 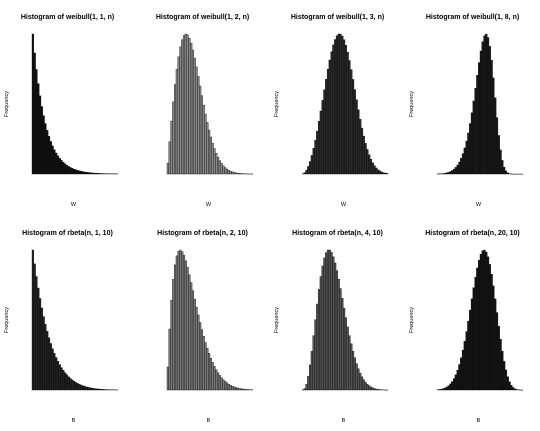 What do you see at coordinates (344, 421) in the screenshot?
I see `x-axis-label: B` at bounding box center [344, 421].